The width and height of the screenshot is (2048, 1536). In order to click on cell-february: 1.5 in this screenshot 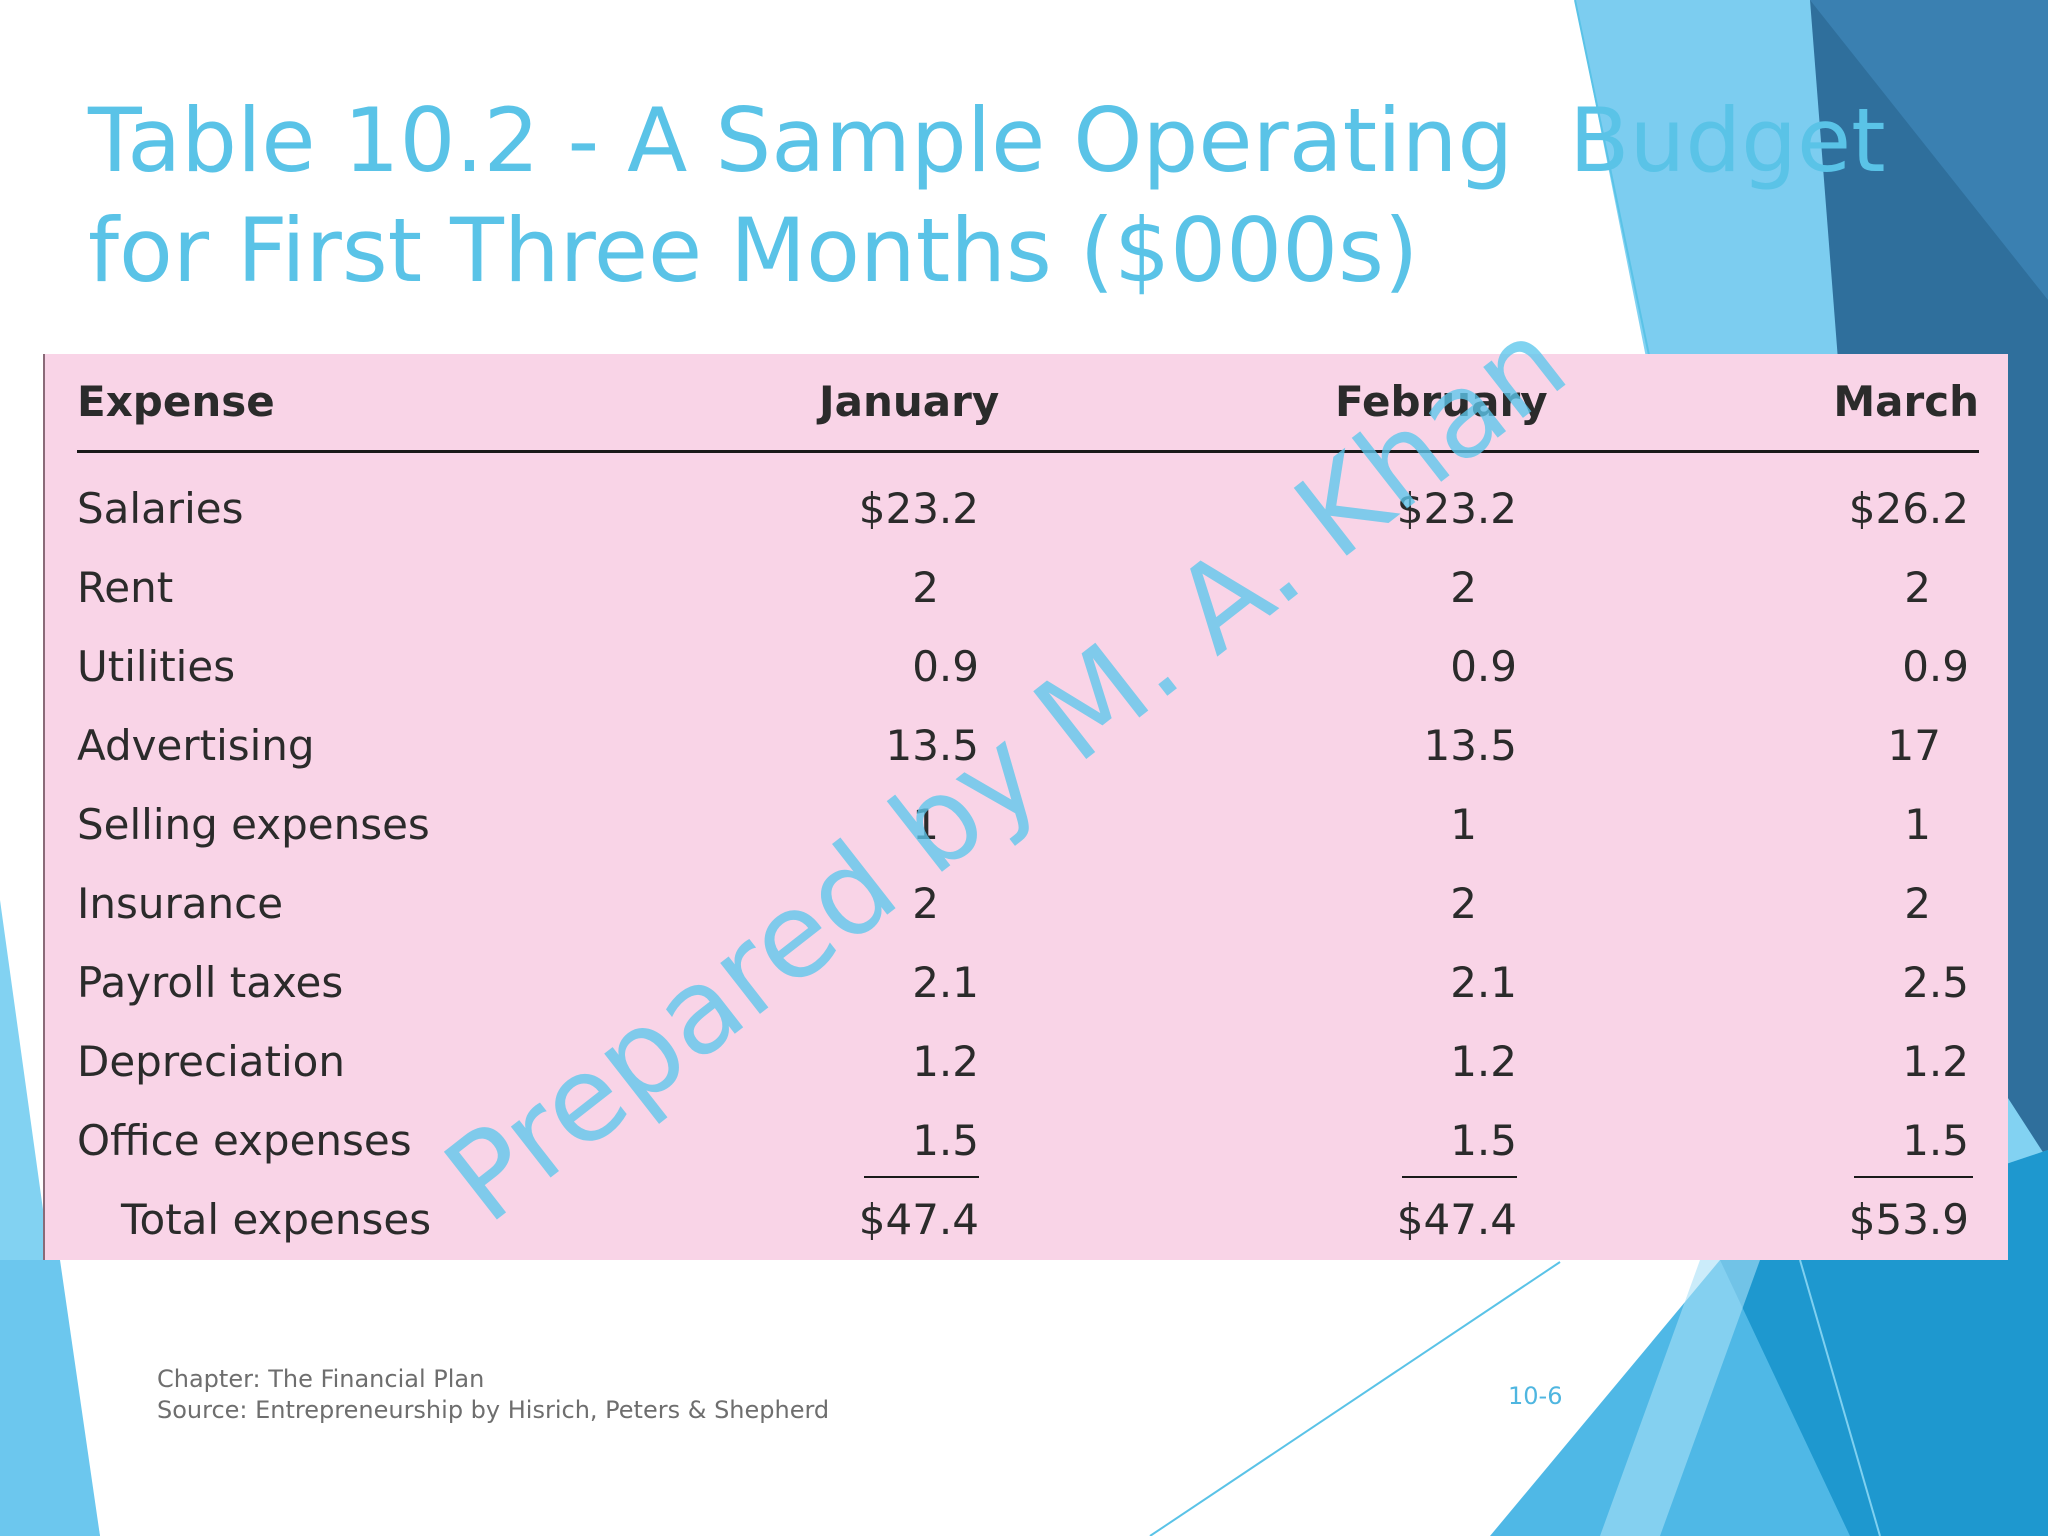, I will do `click(1459, 1142)`.